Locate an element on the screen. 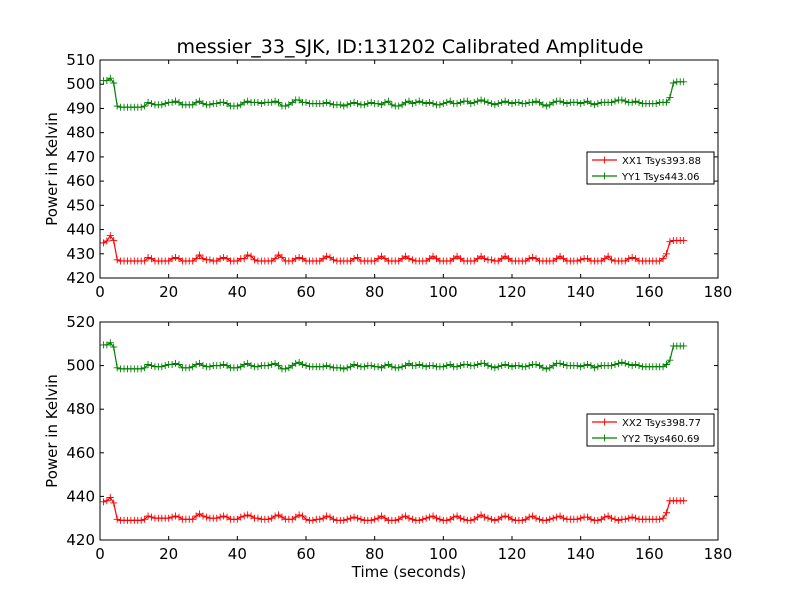 The width and height of the screenshot is (800, 600). y-tick-label: 500 is located at coordinates (80, 84).